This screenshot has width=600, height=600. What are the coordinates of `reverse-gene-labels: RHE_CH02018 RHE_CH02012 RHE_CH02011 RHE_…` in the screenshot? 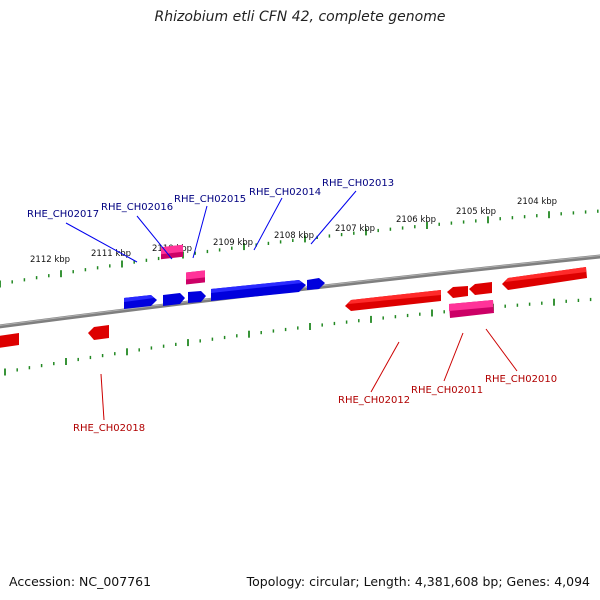 It's located at (315, 404).